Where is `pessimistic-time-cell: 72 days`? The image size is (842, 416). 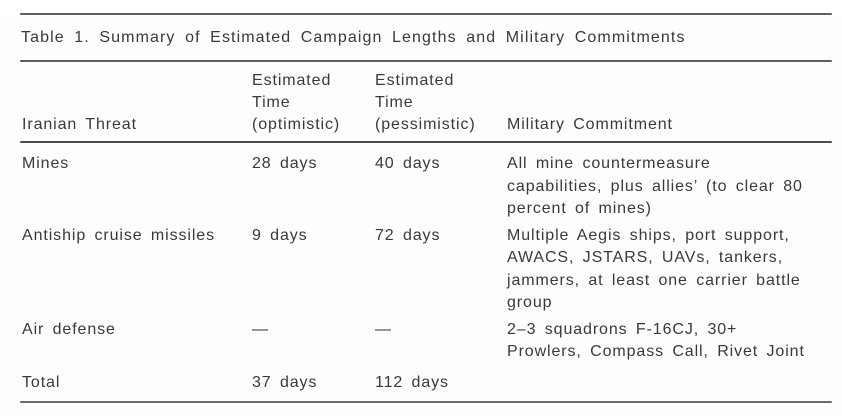
pessimistic-time-cell: 72 days is located at coordinates (408, 235).